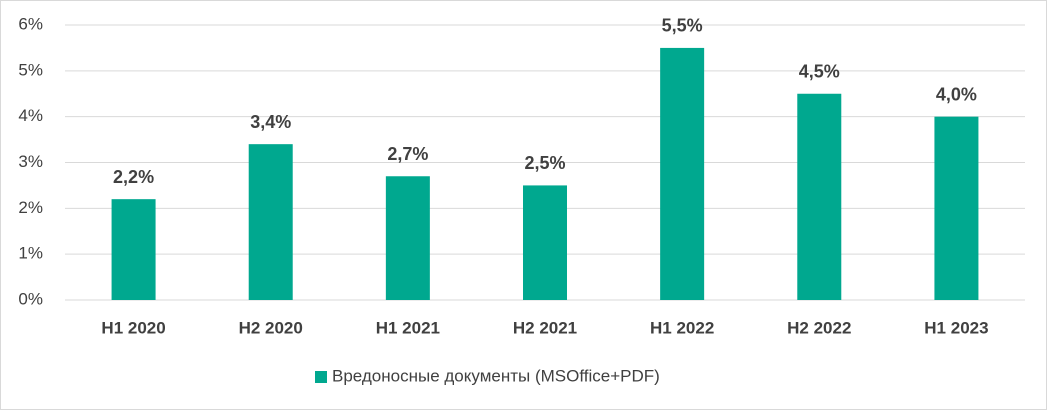  Describe the element at coordinates (819, 72) in the screenshot. I see `data-label: 4,5%` at that location.